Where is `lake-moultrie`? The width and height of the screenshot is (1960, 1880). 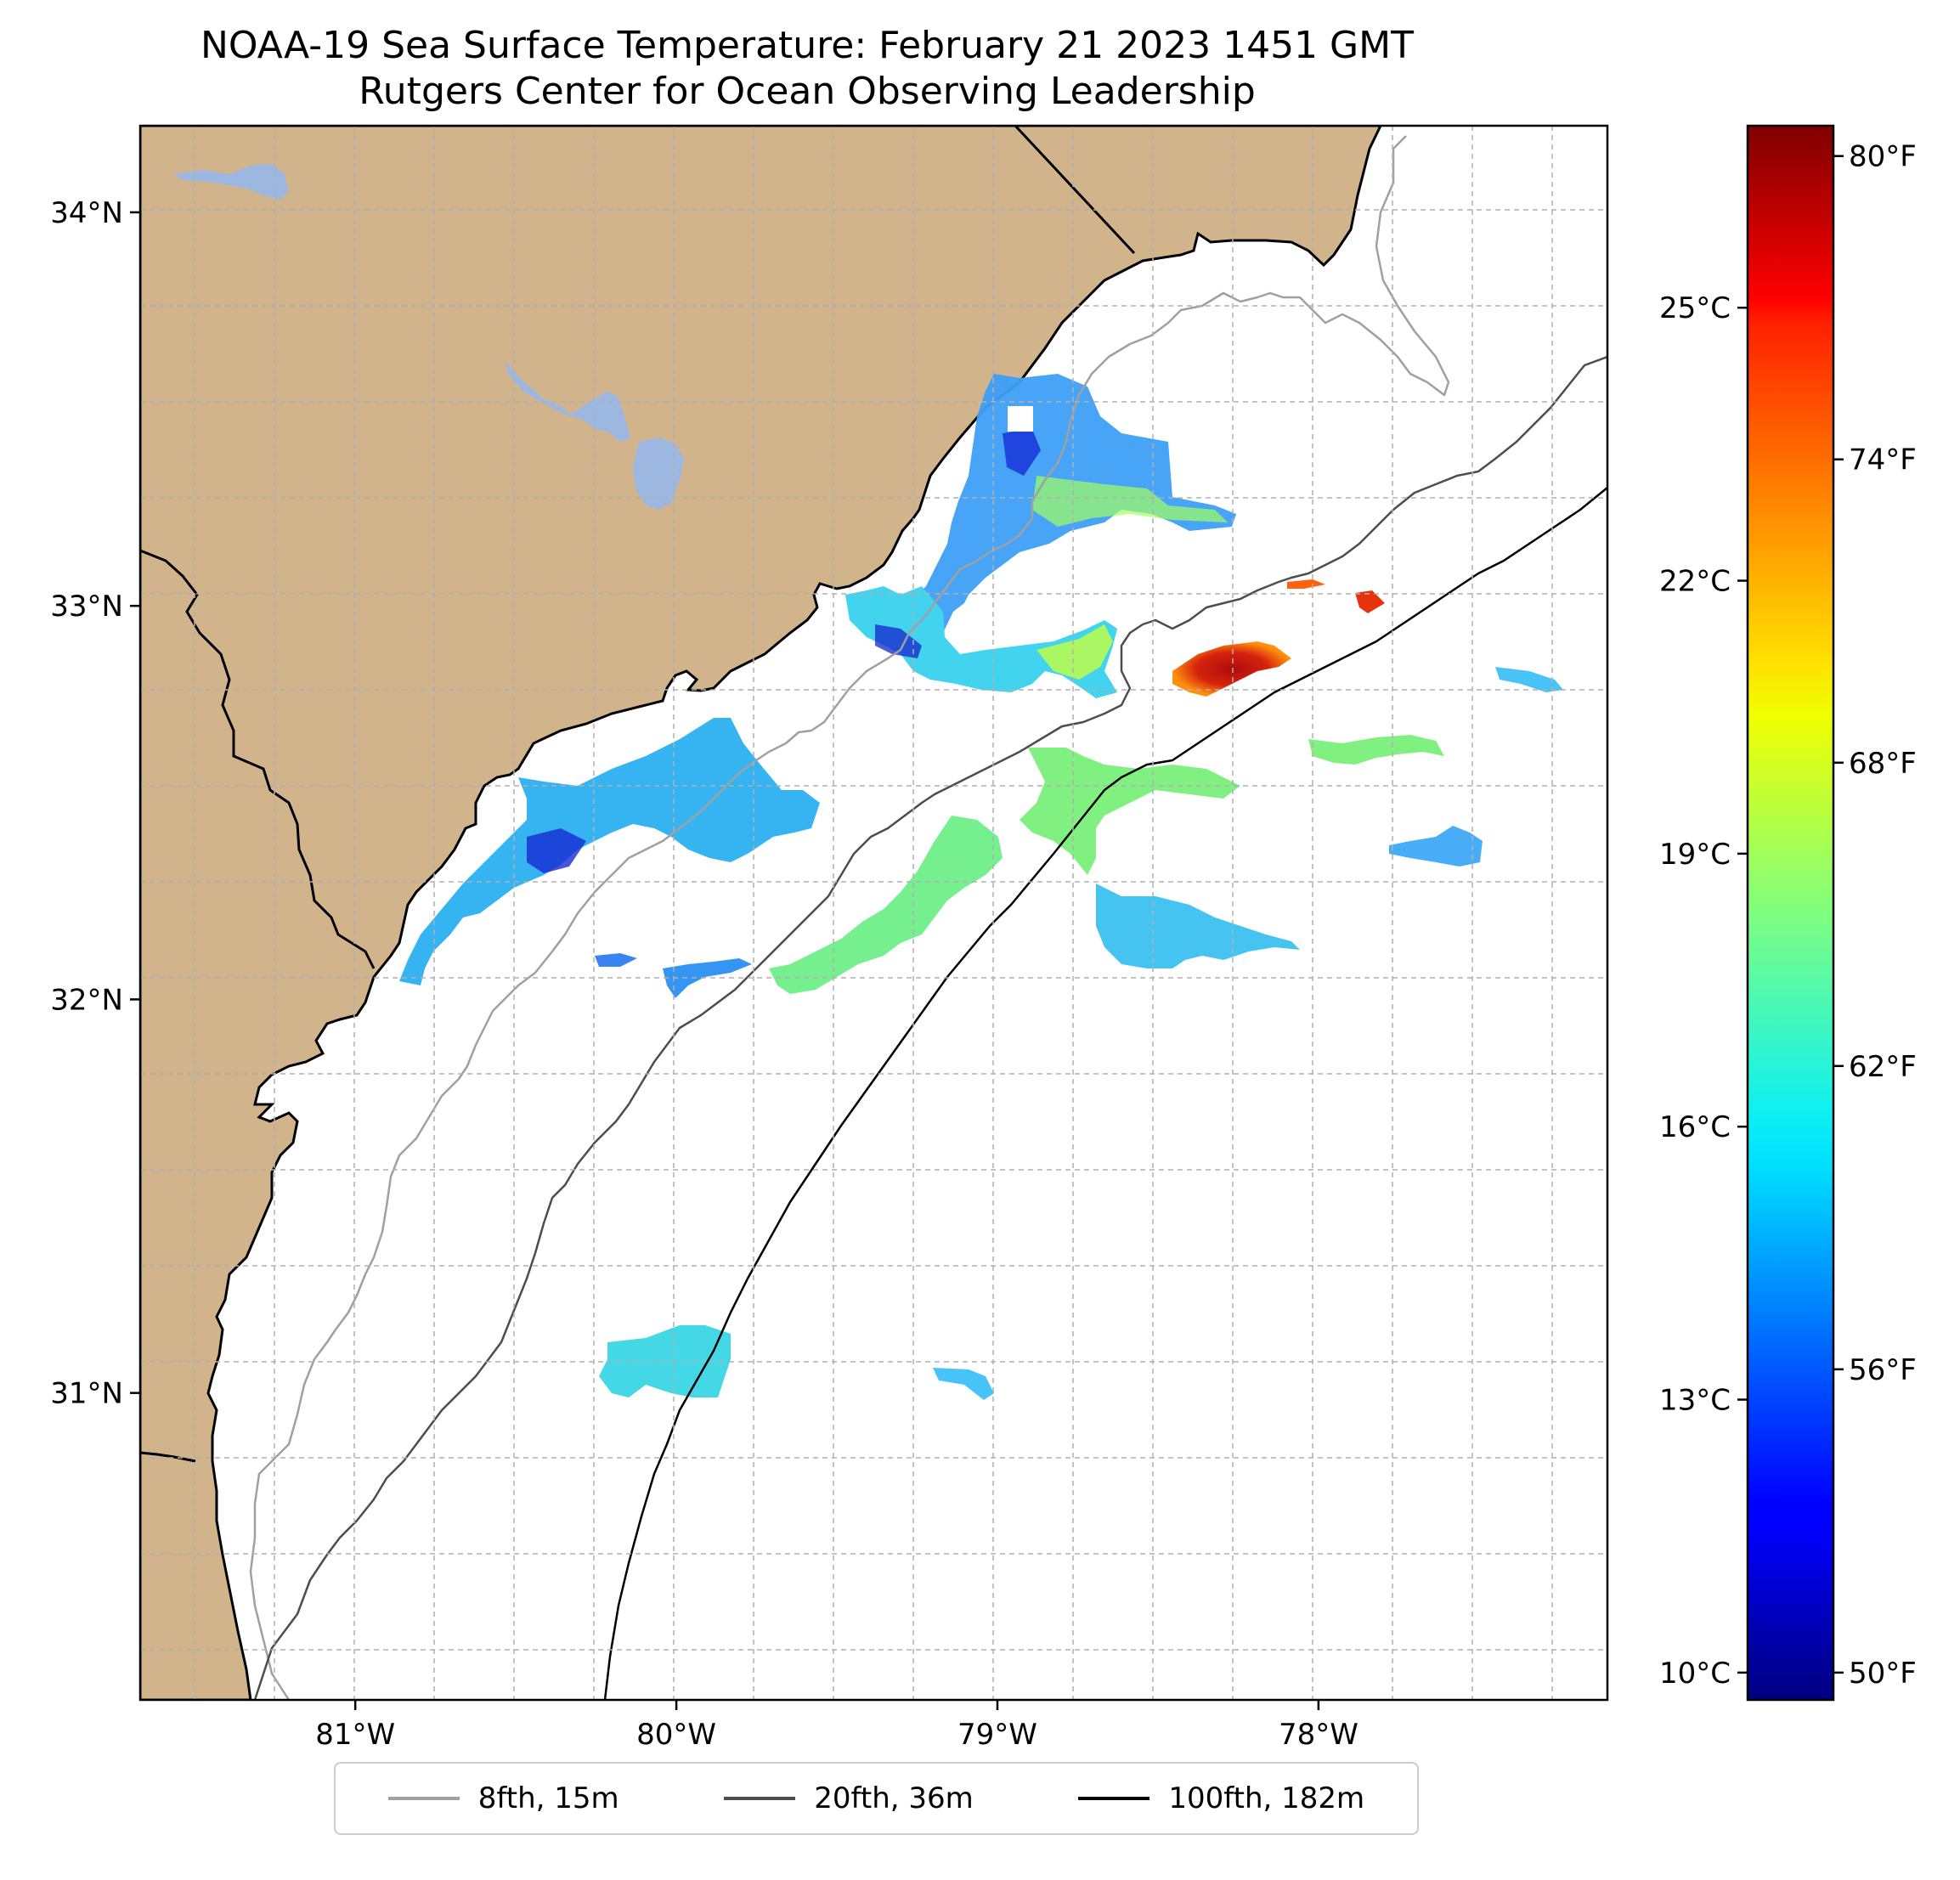 lake-moultrie is located at coordinates (658, 474).